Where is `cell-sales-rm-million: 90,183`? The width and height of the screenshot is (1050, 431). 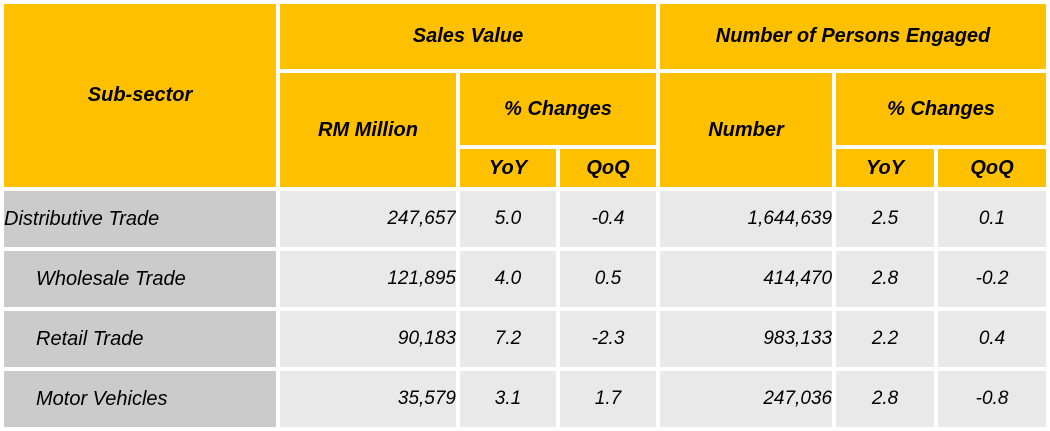
cell-sales-rm-million: 90,183 is located at coordinates (368, 339).